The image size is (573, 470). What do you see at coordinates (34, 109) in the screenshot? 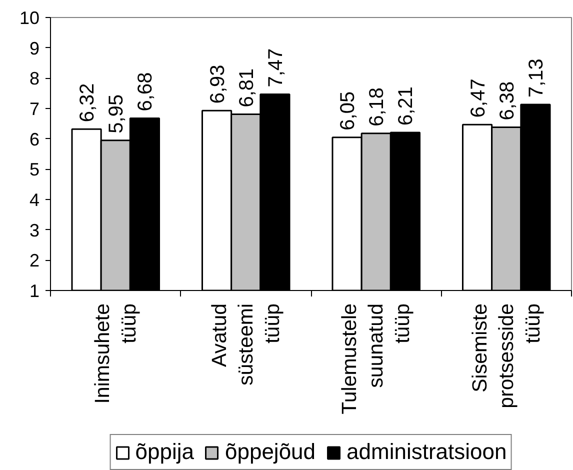
I see `y-tick-label: 7` at bounding box center [34, 109].